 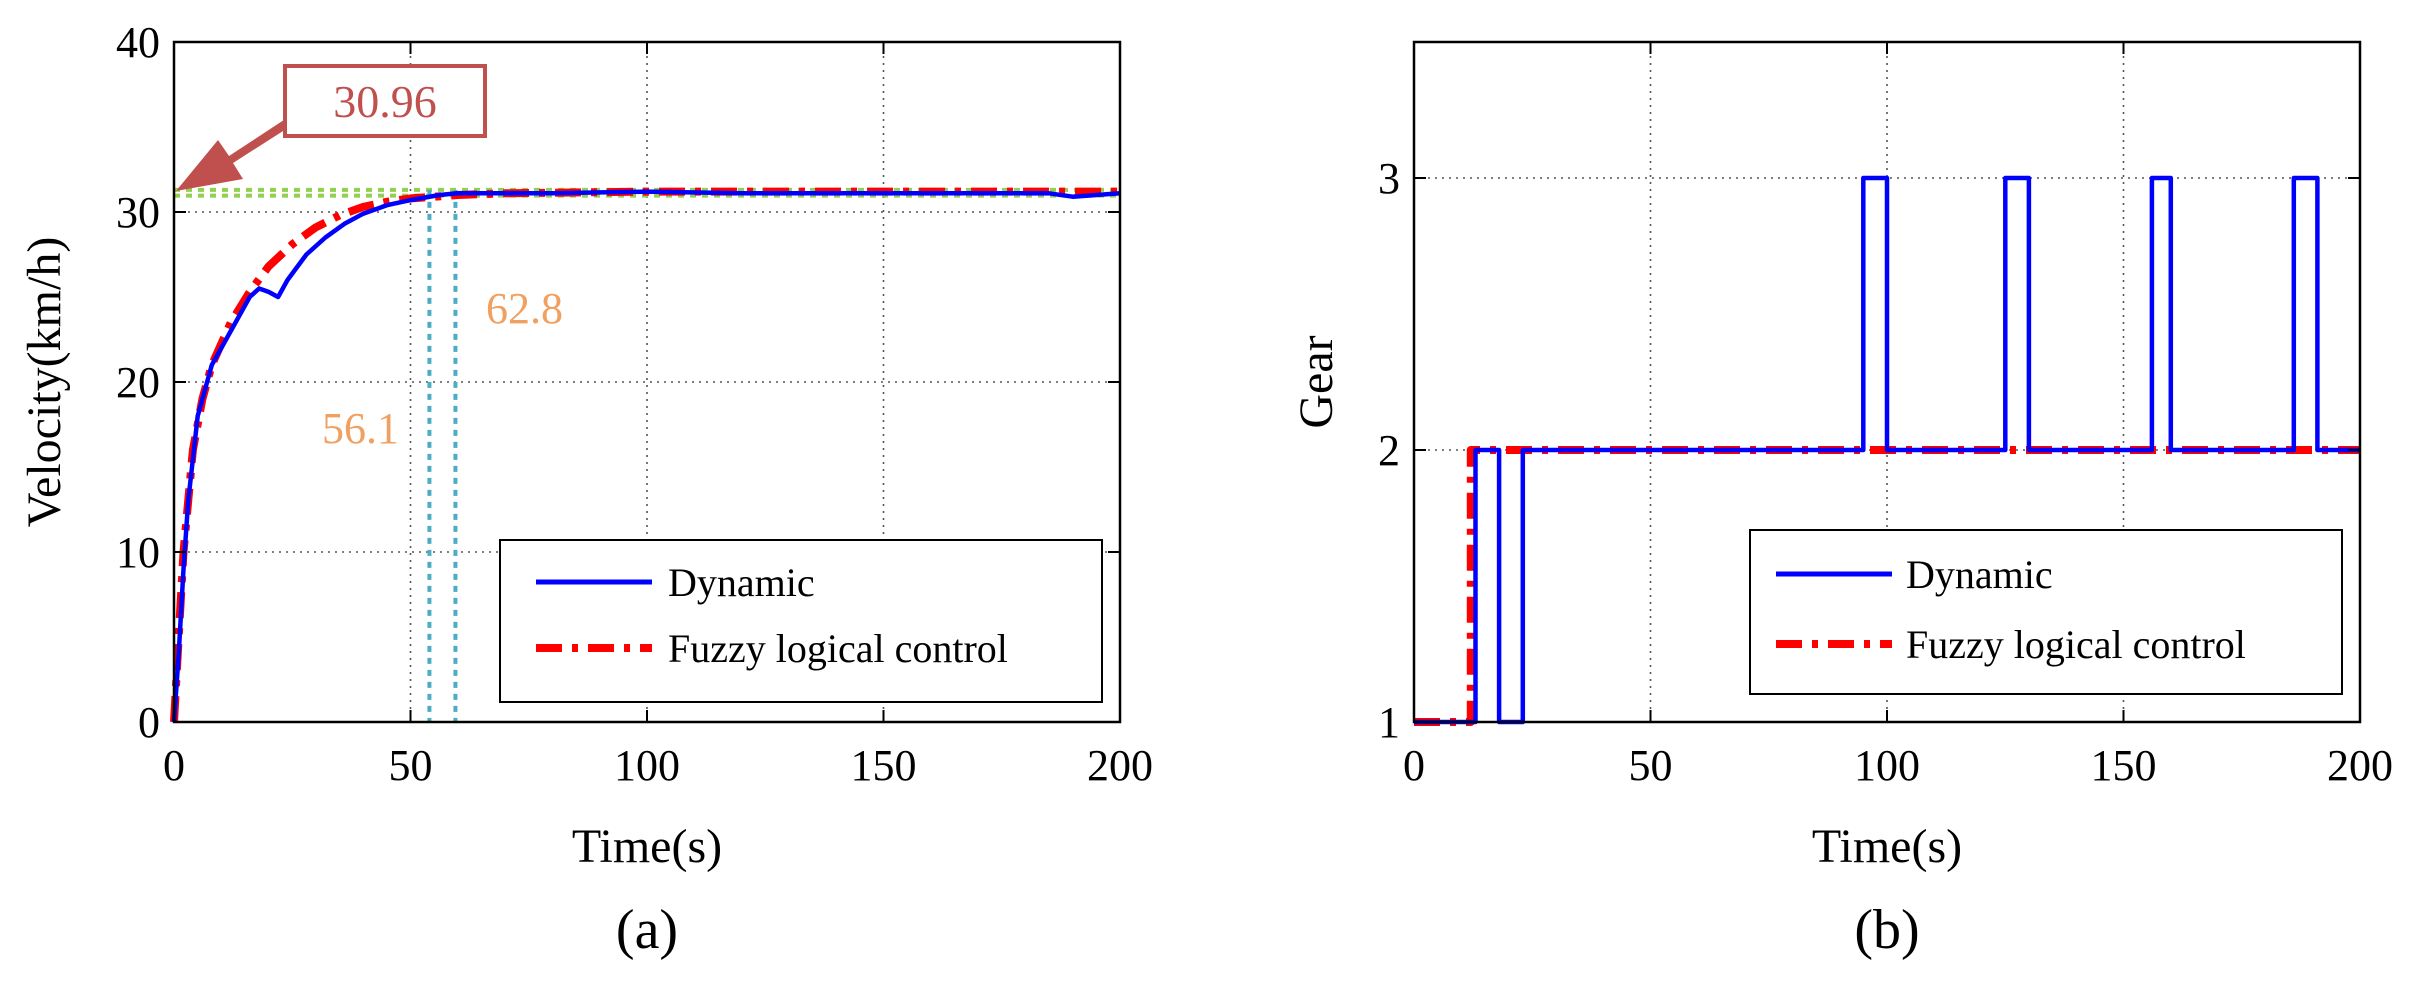 What do you see at coordinates (138, 212) in the screenshot?
I see `chart-a-ytick-label: 30` at bounding box center [138, 212].